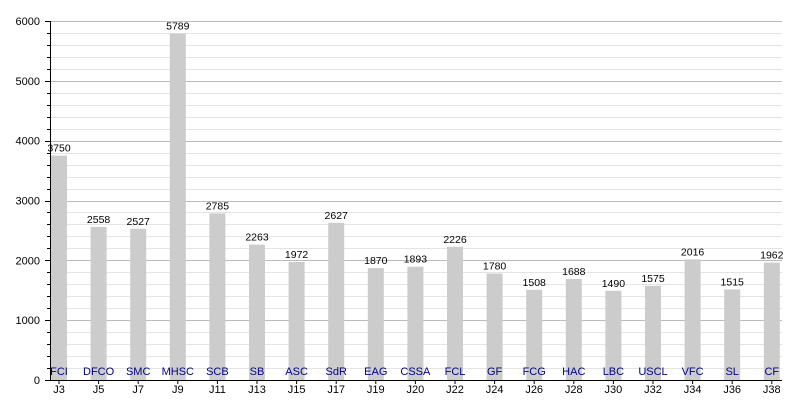 The image size is (800, 400). Describe the element at coordinates (336, 390) in the screenshot. I see `x-tick-label: J17` at that location.